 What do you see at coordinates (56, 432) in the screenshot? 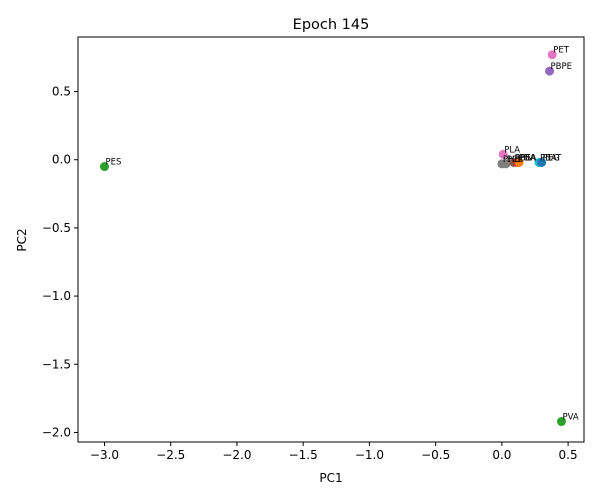
I see `y-tick-label: −2.0` at bounding box center [56, 432].